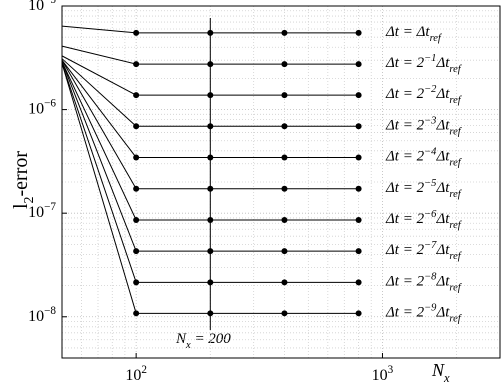 This screenshot has height=386, width=502. I want to click on y-tick-label: 10⁻⁷, so click(42, 211).